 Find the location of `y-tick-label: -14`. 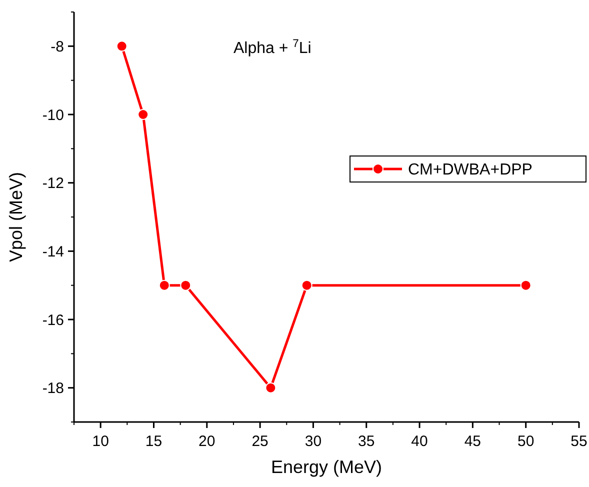

y-tick-label: -14 is located at coordinates (53, 251).